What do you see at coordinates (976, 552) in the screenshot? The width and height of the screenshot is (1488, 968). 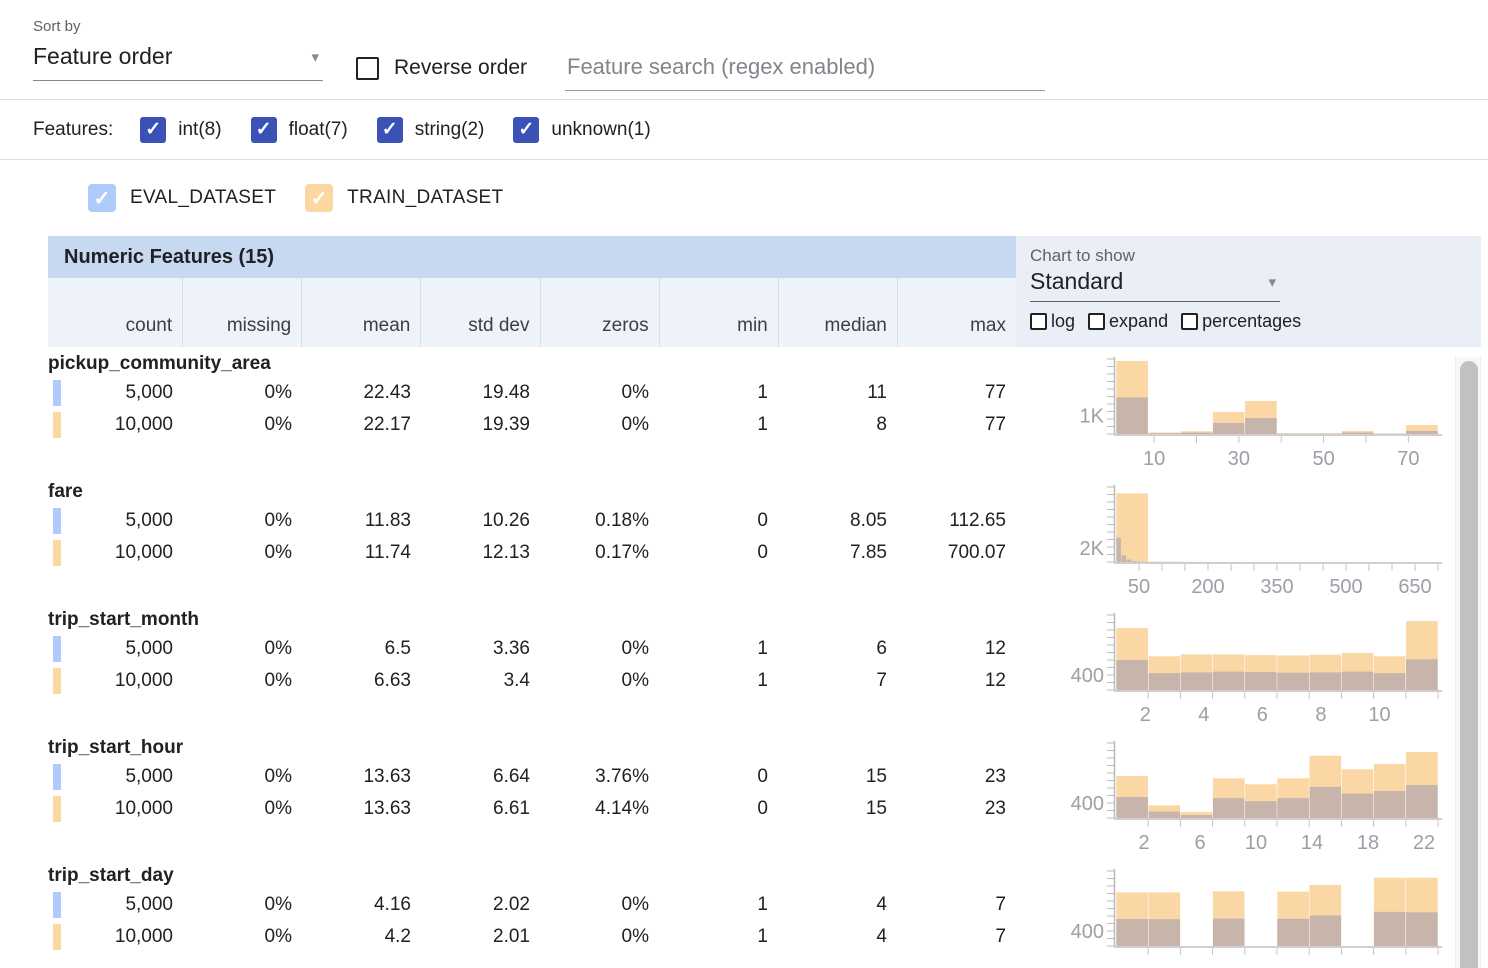 I see `stat-cell-max: 700.07` at bounding box center [976, 552].